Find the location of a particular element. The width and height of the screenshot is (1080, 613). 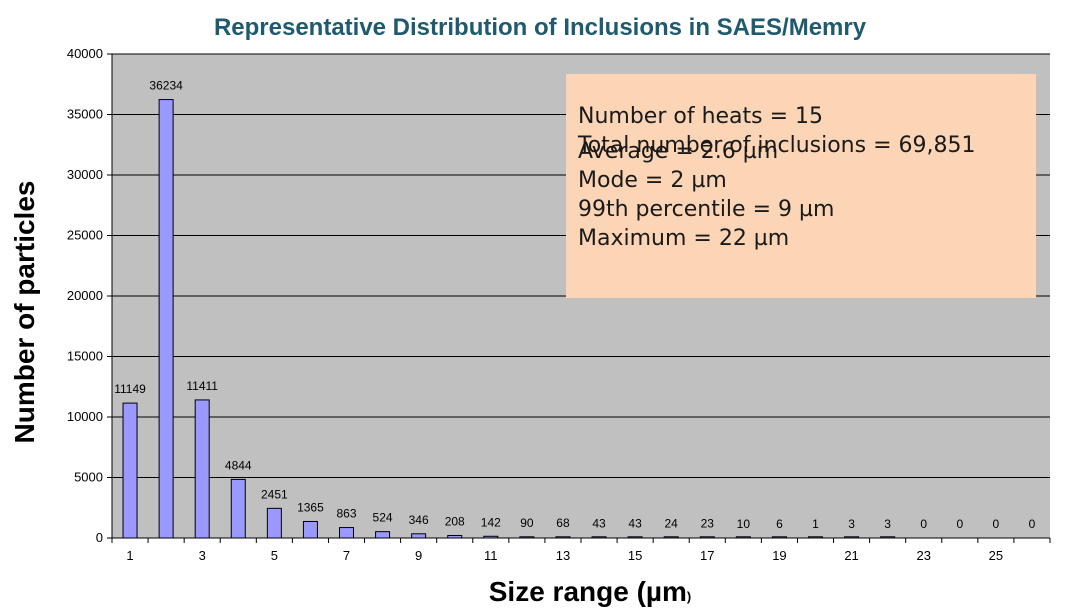

x-tick-label: 21 is located at coordinates (851, 555).